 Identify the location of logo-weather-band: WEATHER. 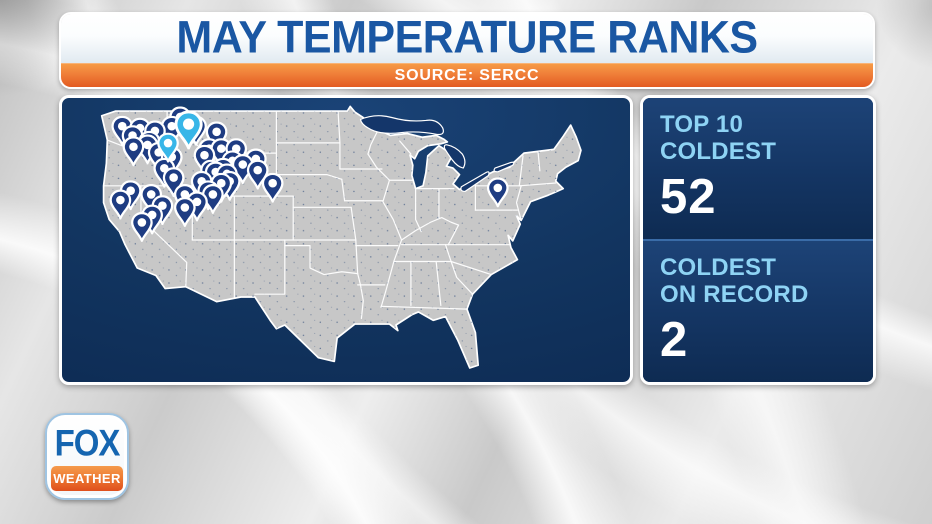
(87, 478).